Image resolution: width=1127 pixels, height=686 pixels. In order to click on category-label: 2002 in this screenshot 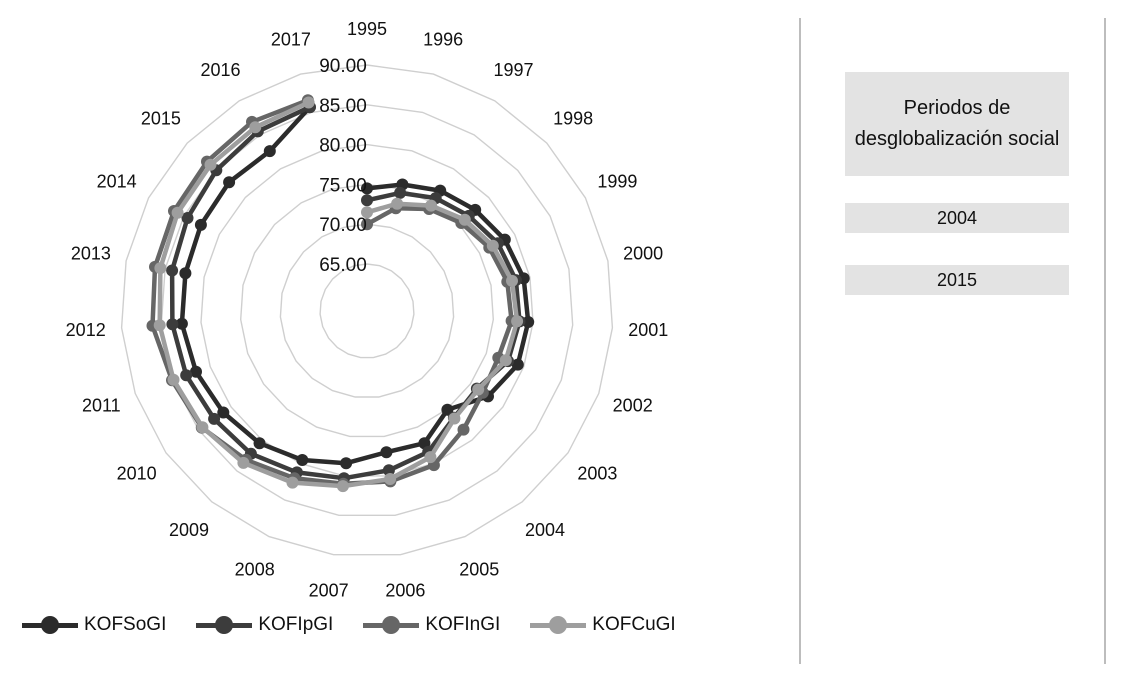, I will do `click(633, 405)`.